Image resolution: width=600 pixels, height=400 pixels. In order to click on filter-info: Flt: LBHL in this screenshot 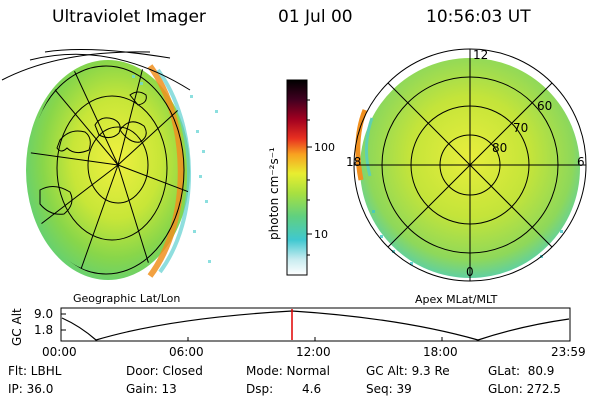, I will do `click(35, 371)`.